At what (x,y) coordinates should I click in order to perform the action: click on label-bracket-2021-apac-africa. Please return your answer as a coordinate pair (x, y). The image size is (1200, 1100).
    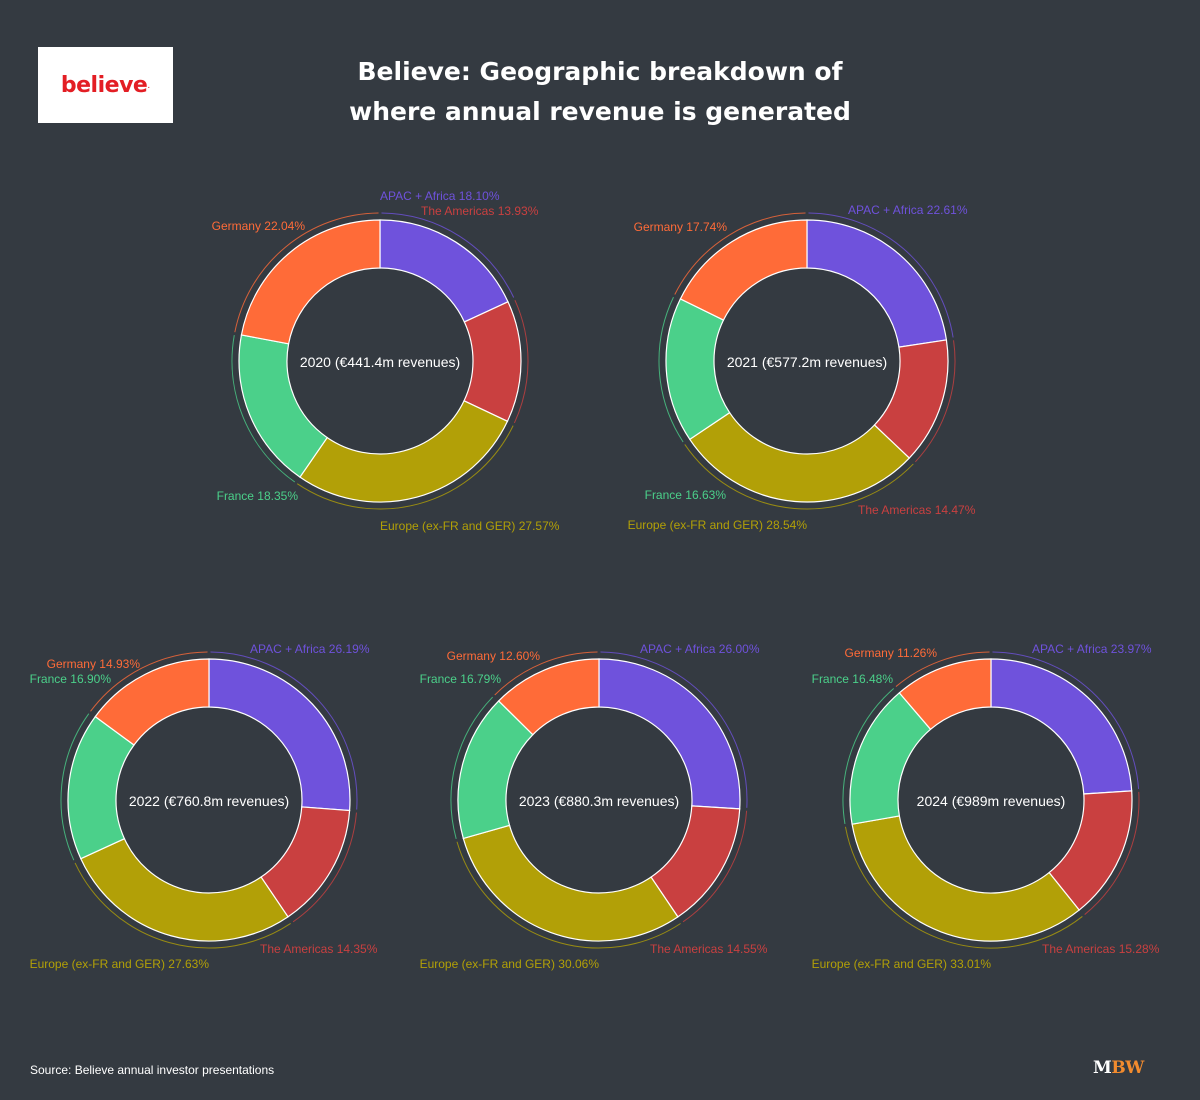
    Looking at the image, I should click on (881, 275).